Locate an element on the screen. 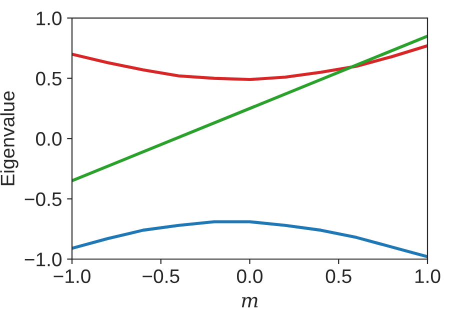 This screenshot has width=450, height=328. y-axis-title: Eigenvalue is located at coordinates (9, 138).